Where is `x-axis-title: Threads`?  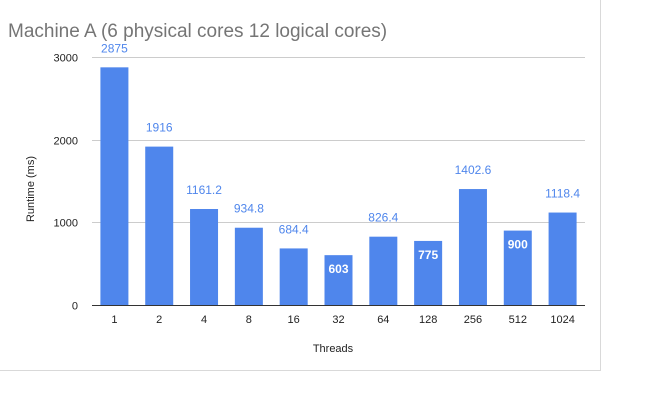 x-axis-title: Threads is located at coordinates (333, 349).